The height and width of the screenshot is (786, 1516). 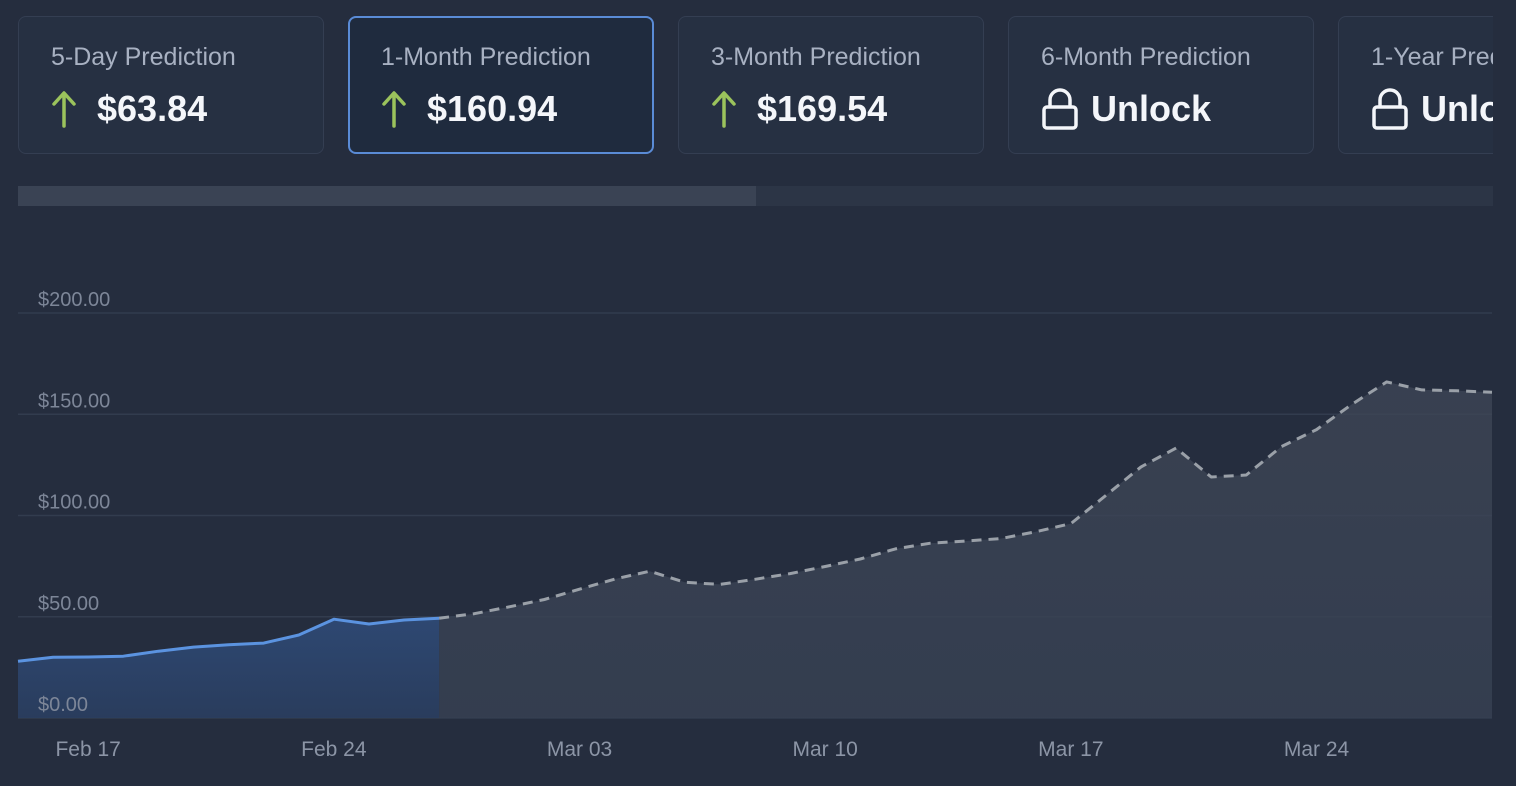 What do you see at coordinates (1432, 57) in the screenshot?
I see `prediction-card-title: 1-Year Prediction` at bounding box center [1432, 57].